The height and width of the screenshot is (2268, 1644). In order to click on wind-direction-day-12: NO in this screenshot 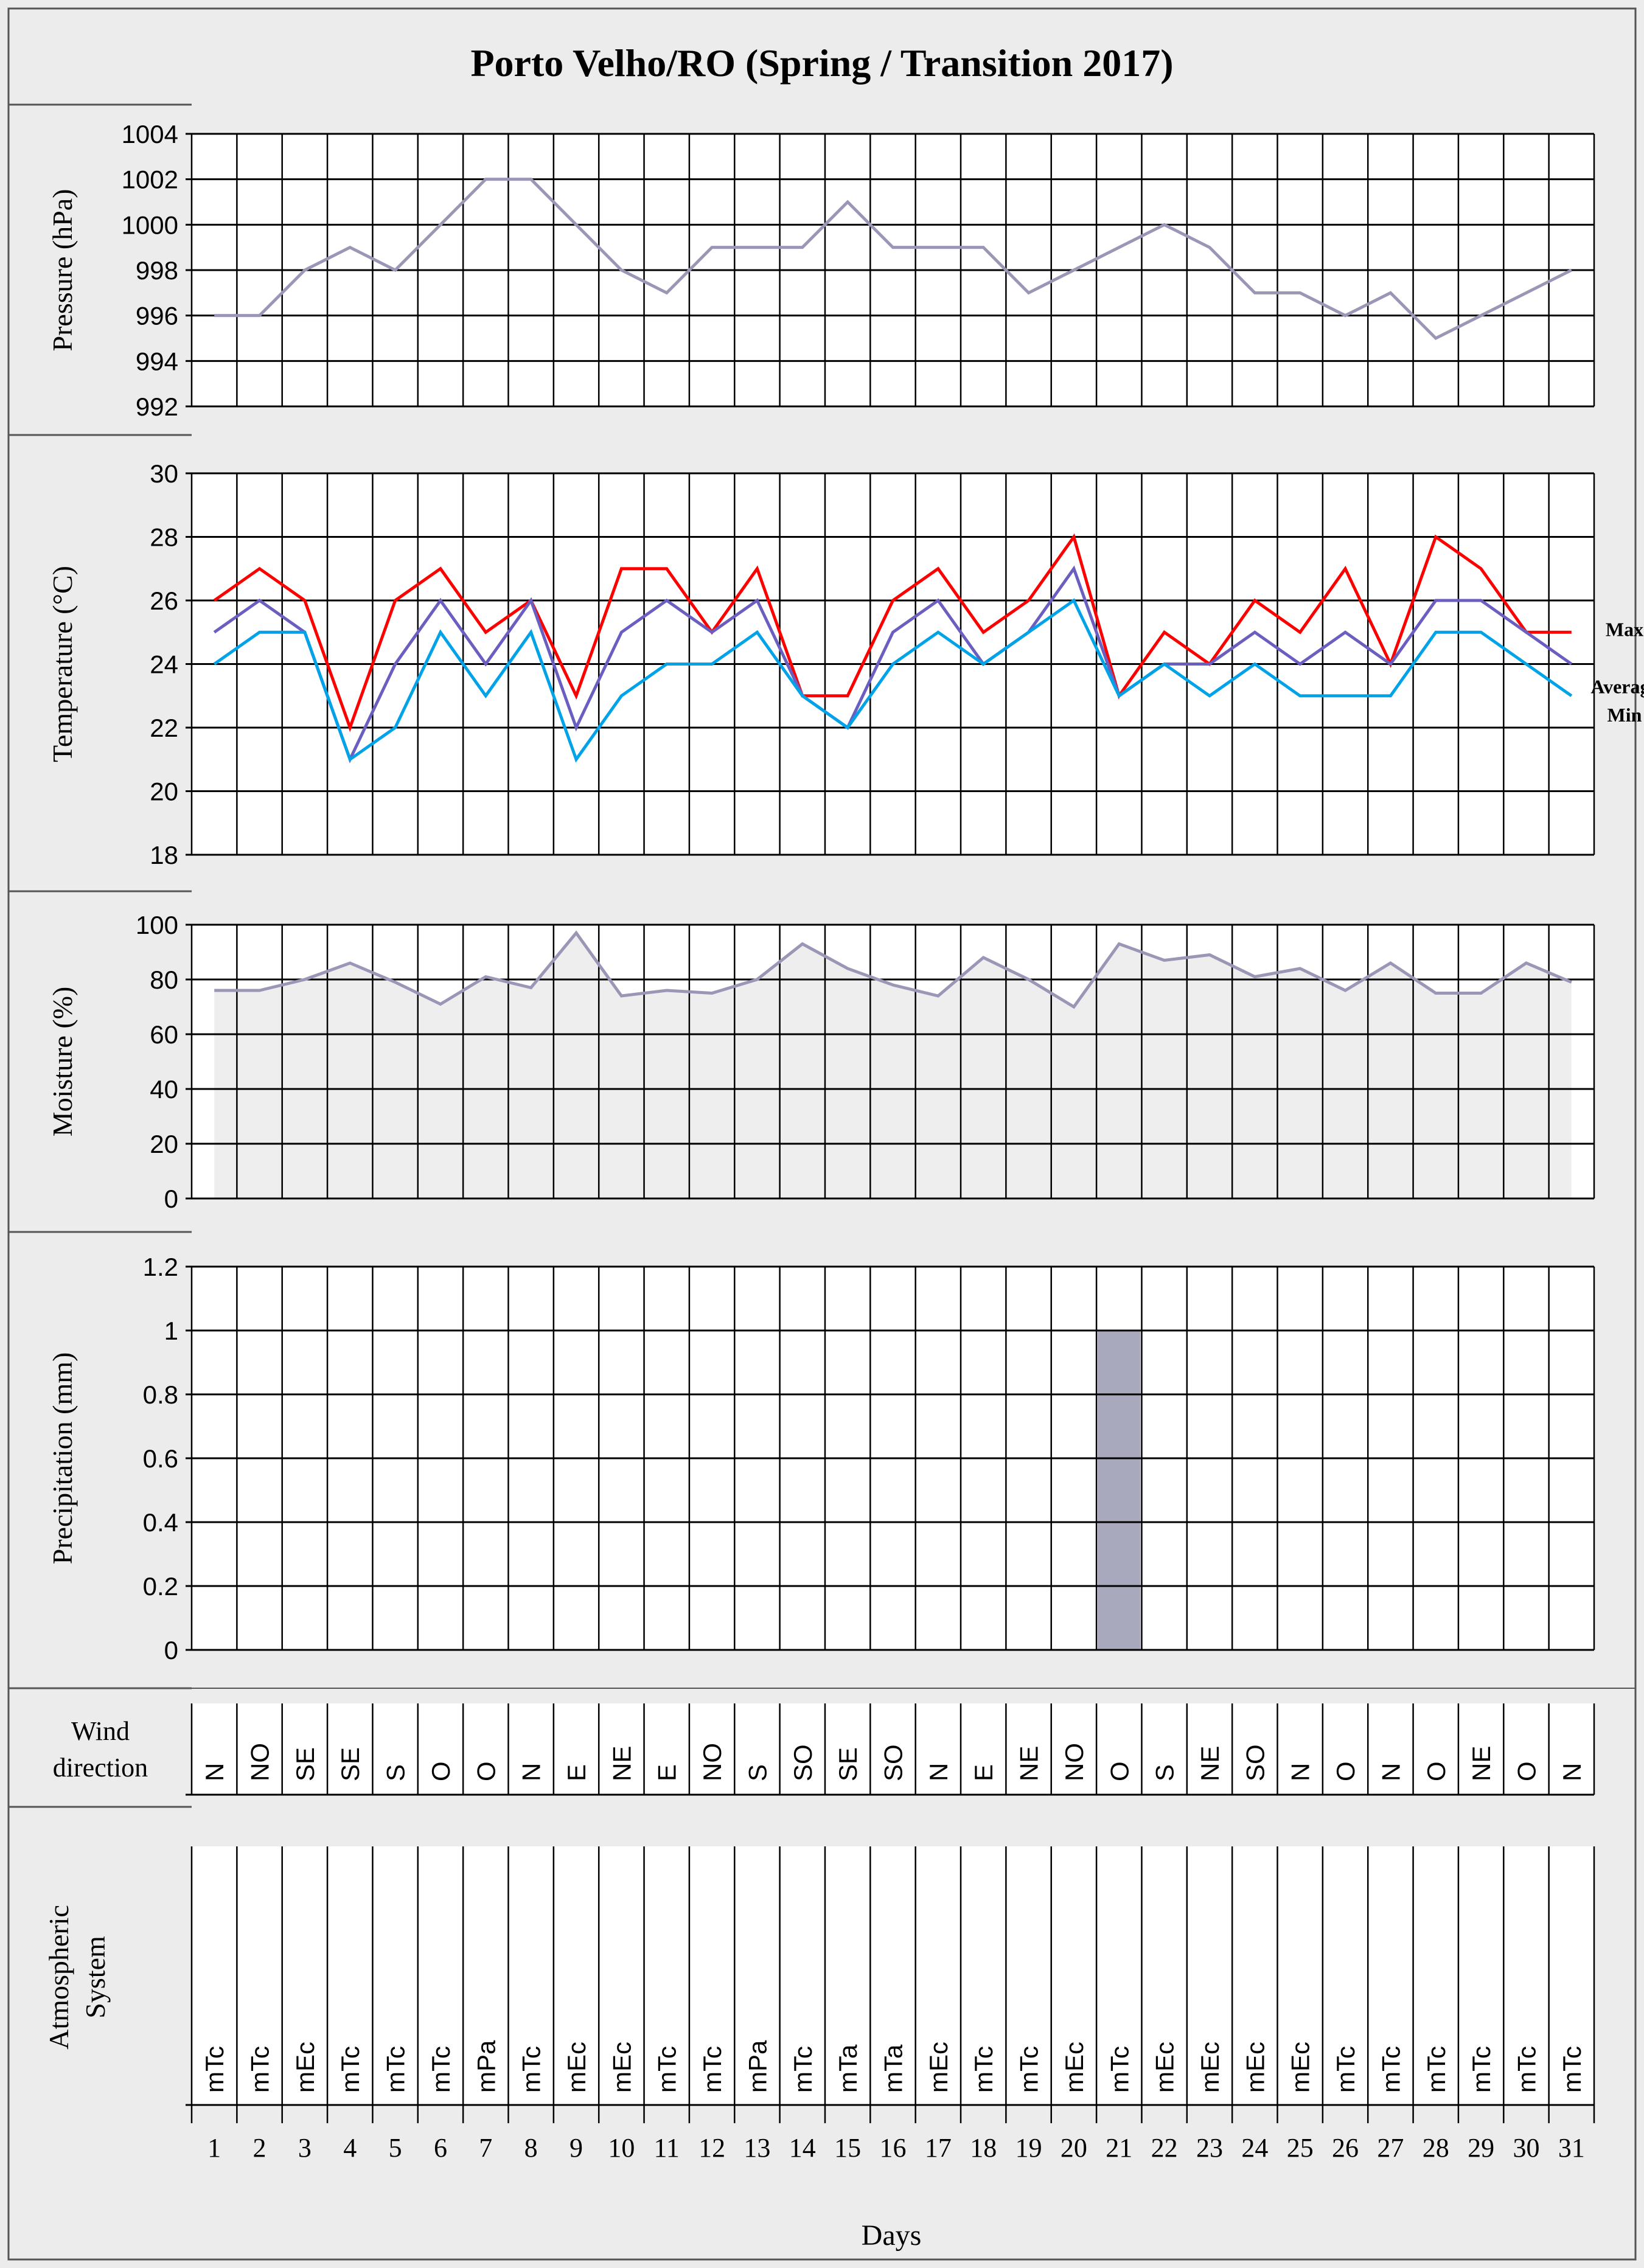, I will do `click(712, 1762)`.